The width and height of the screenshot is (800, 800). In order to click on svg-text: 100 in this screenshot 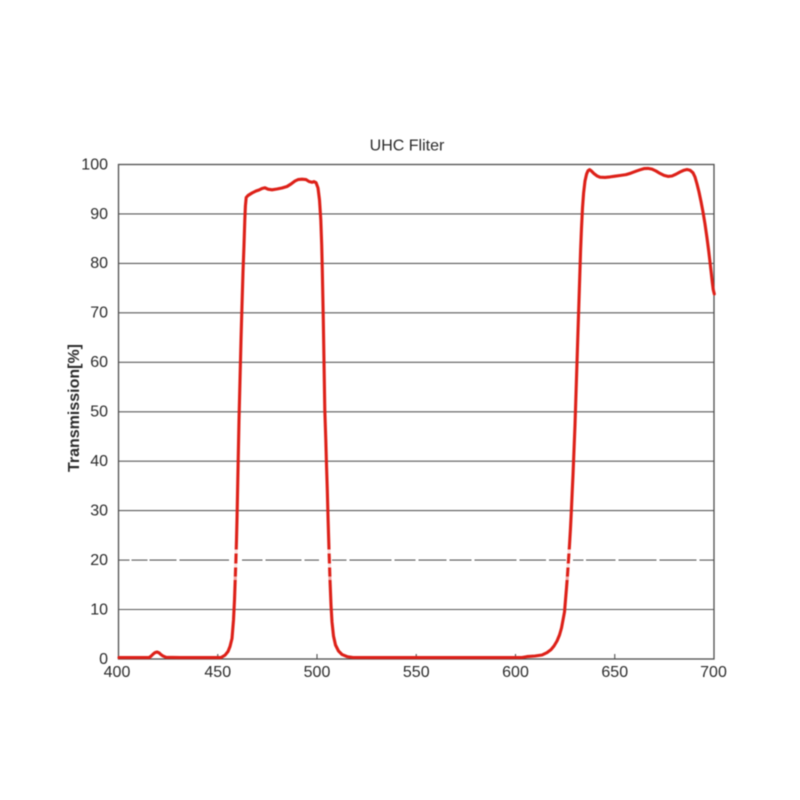, I will do `click(94, 164)`.